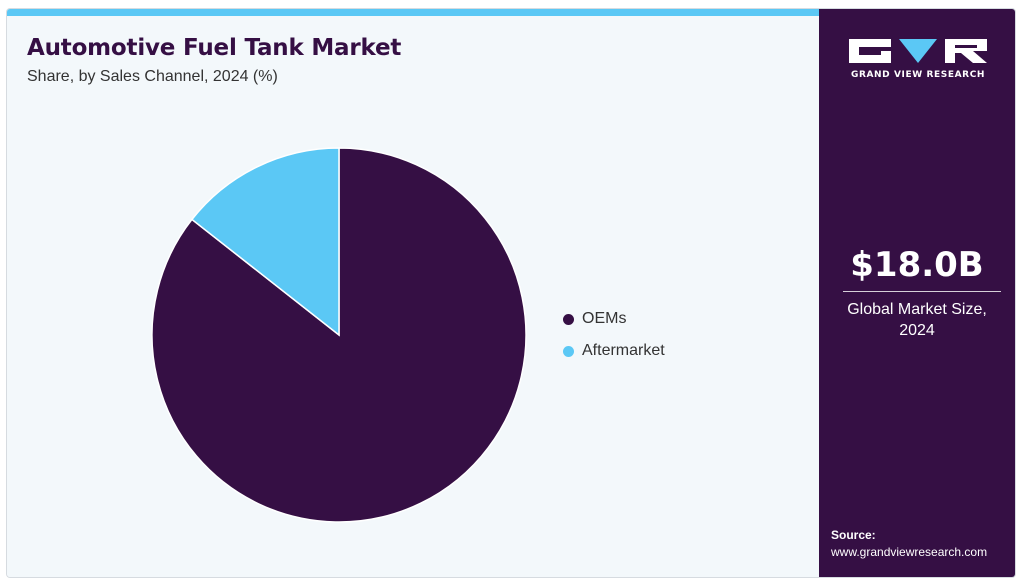 This screenshot has width=1024, height=581. Describe the element at coordinates (413, 12) in the screenshot. I see `accent-bar` at that location.